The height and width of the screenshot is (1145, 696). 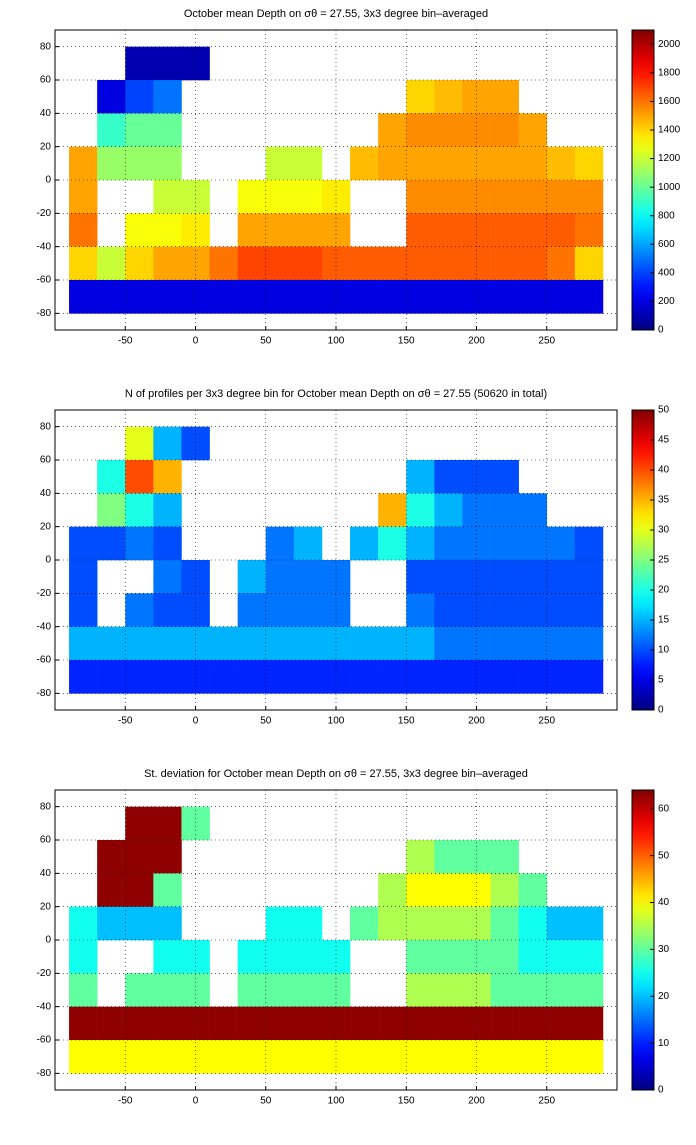 I want to click on colorbar-tick-label: 10, so click(x=664, y=1043).